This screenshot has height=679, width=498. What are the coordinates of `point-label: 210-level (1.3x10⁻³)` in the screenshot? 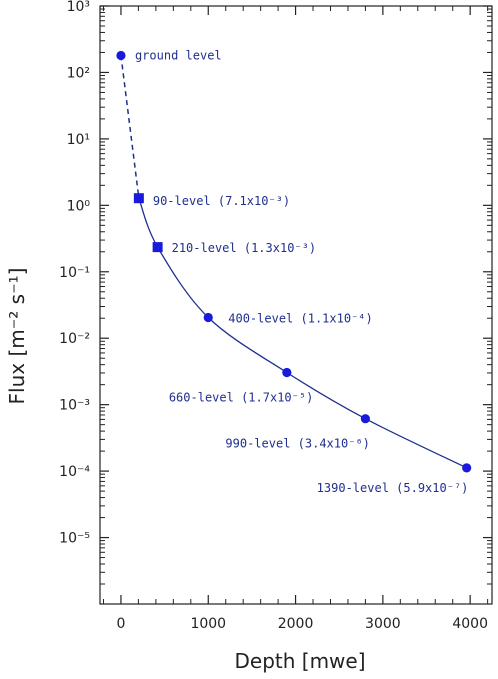 It's located at (244, 248).